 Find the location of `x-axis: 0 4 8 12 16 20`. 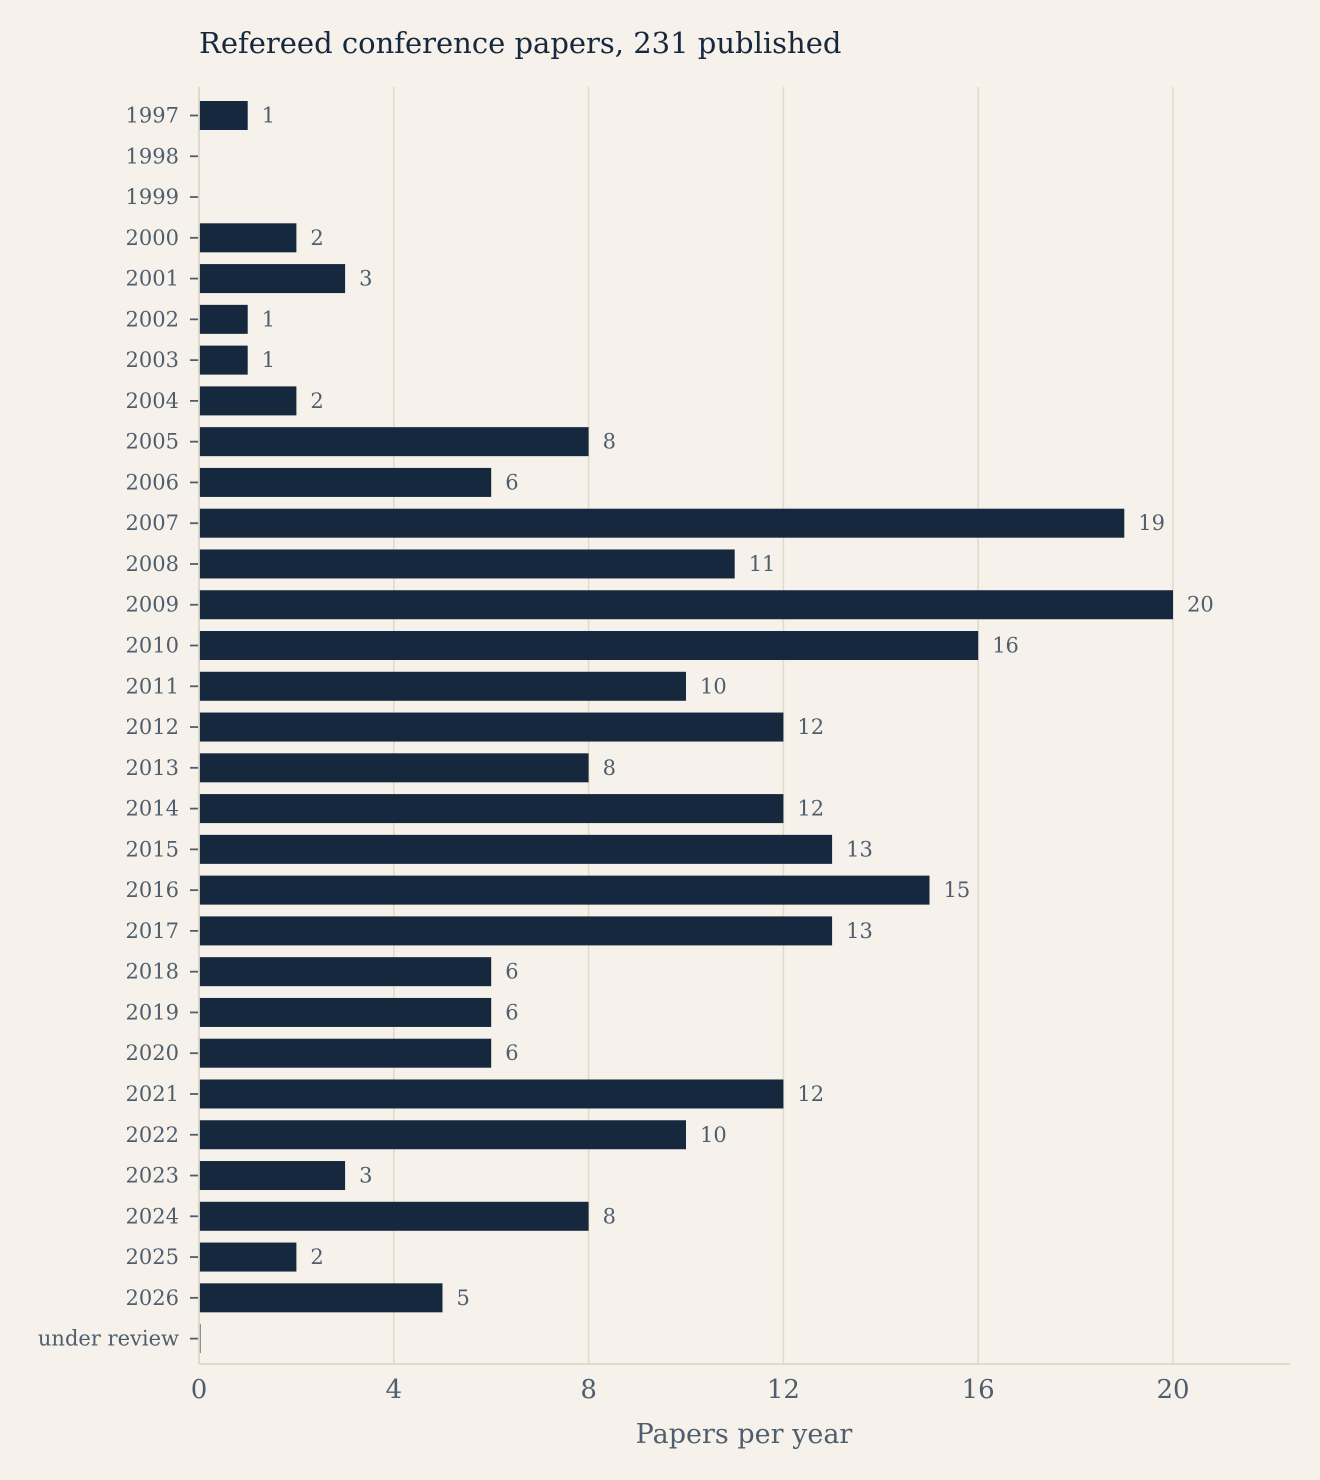

x-axis: 0 4 8 12 16 20 is located at coordinates (740, 1384).